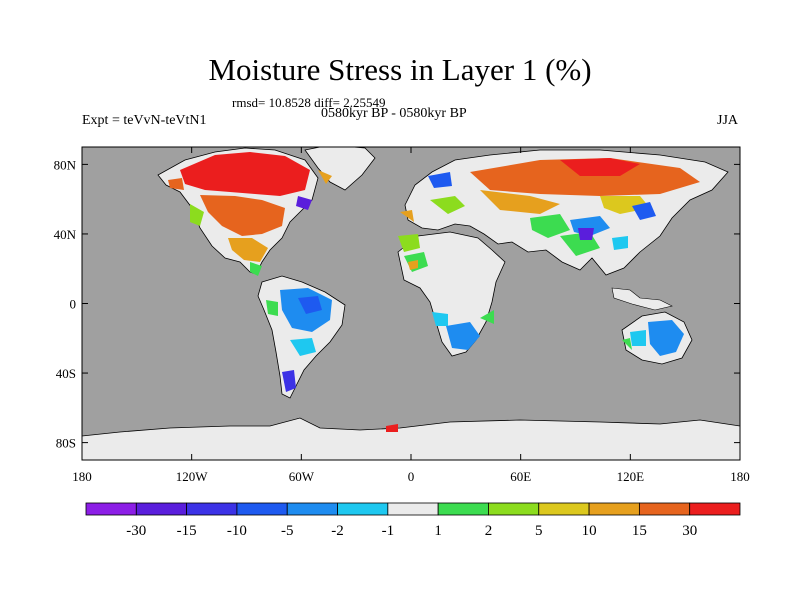  I want to click on lon-tick-label: 60W, so click(302, 476).